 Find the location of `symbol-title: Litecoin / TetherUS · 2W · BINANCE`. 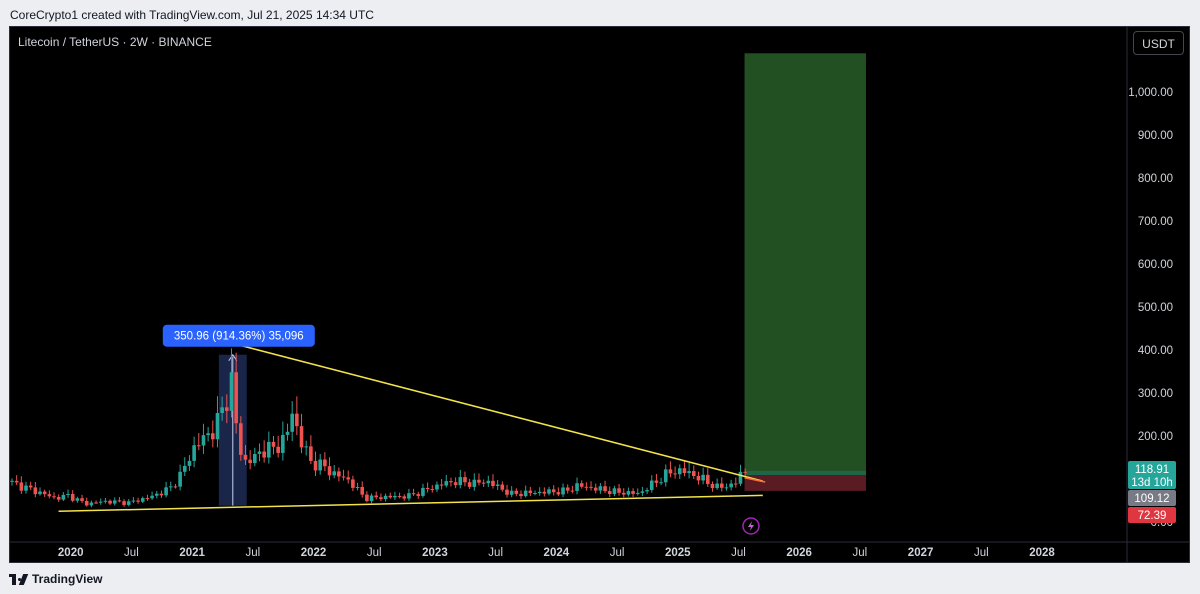

symbol-title: Litecoin / TetherUS · 2W · BINANCE is located at coordinates (115, 42).